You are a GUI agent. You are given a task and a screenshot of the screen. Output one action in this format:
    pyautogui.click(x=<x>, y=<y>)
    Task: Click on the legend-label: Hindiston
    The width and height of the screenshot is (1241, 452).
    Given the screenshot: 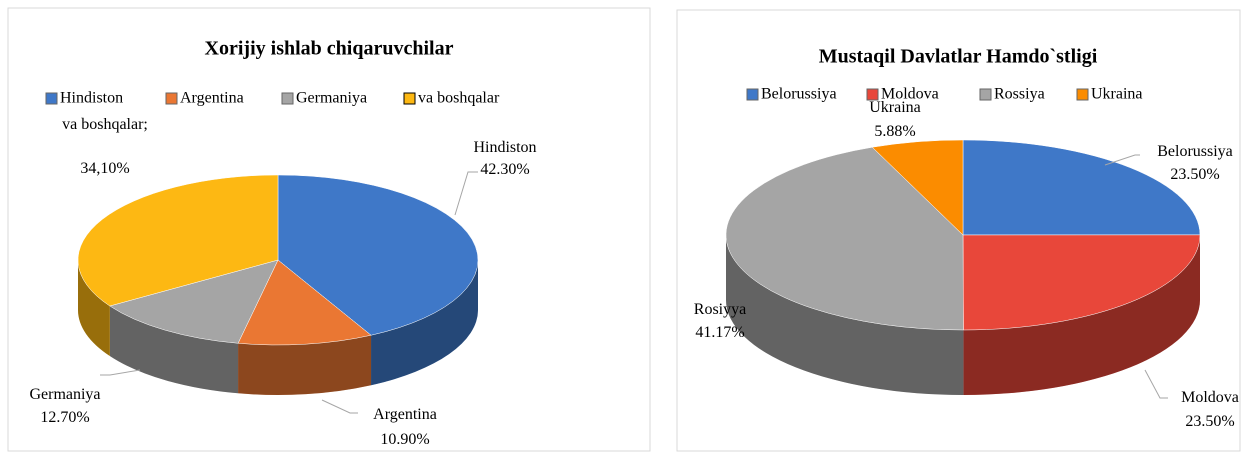 What is the action you would take?
    pyautogui.click(x=91, y=98)
    